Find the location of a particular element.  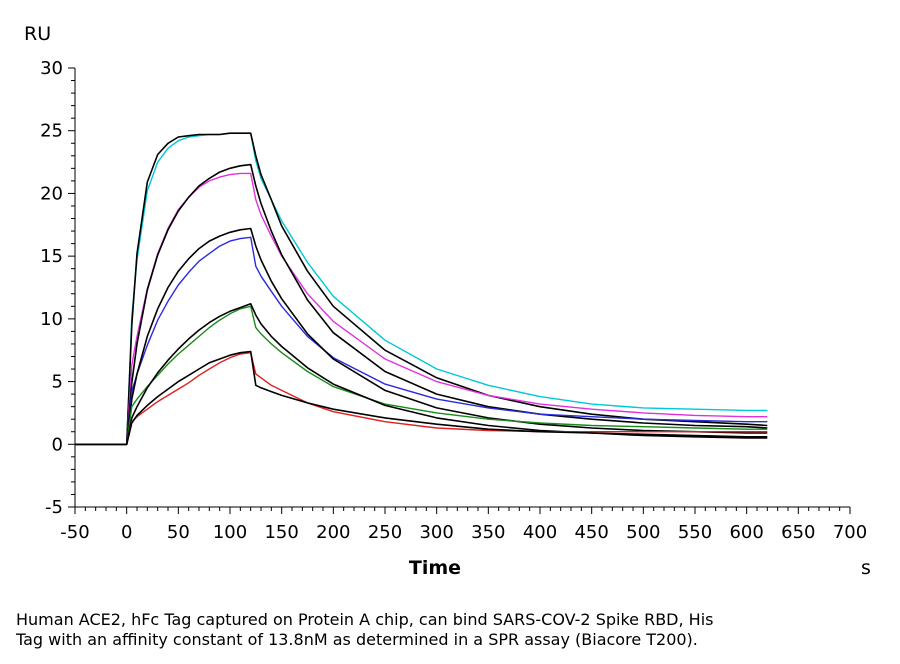

x-tick-label: 50 is located at coordinates (178, 532).